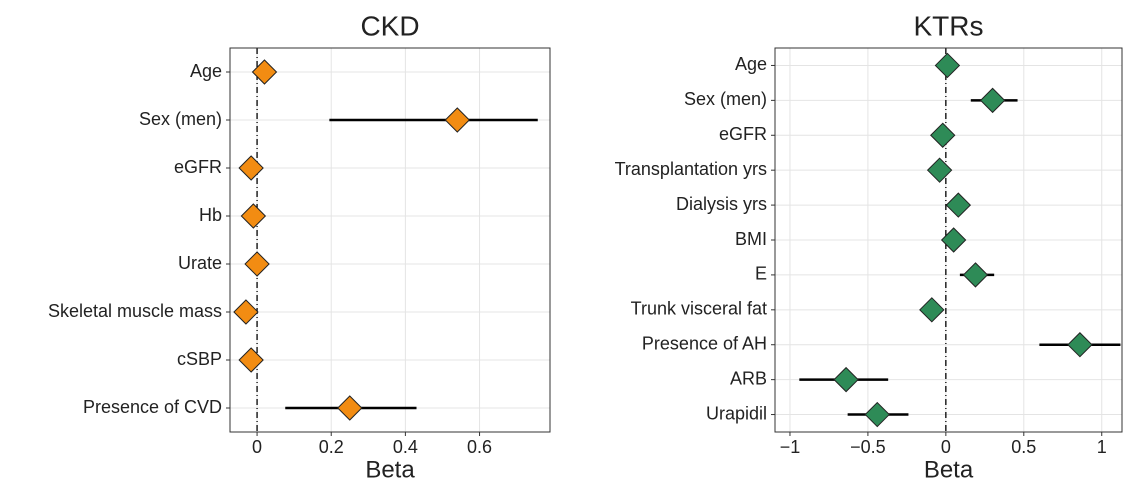 The image size is (1125, 489). I want to click on panel-title: KTRs, so click(949, 25).